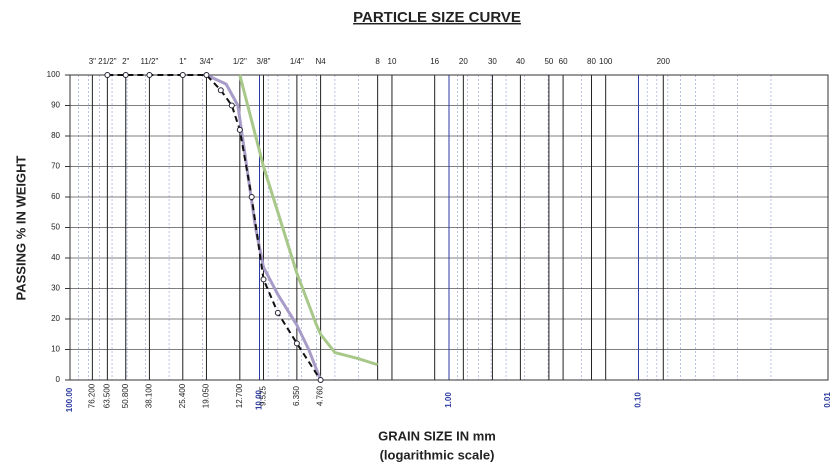 This screenshot has width=830, height=475. I want to click on y-tick-label: 70, so click(55, 166).